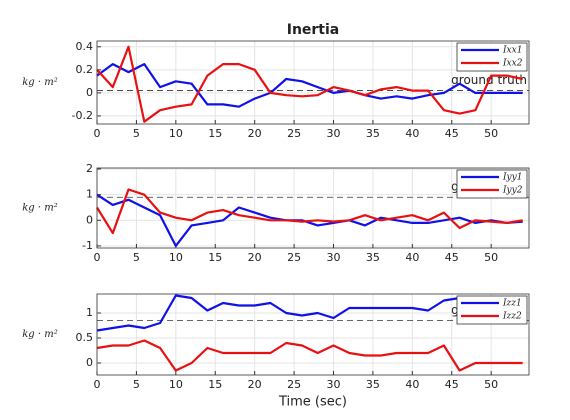 This screenshot has height=420, width=570. I want to click on legend-label: Ixx2, so click(512, 64).